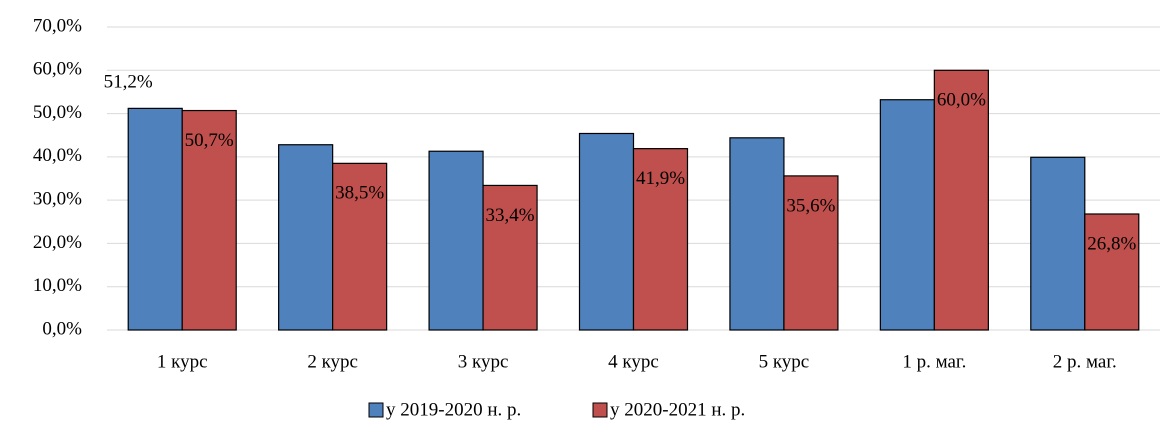  What do you see at coordinates (961, 100) in the screenshot?
I see `data-label: 60,0%` at bounding box center [961, 100].